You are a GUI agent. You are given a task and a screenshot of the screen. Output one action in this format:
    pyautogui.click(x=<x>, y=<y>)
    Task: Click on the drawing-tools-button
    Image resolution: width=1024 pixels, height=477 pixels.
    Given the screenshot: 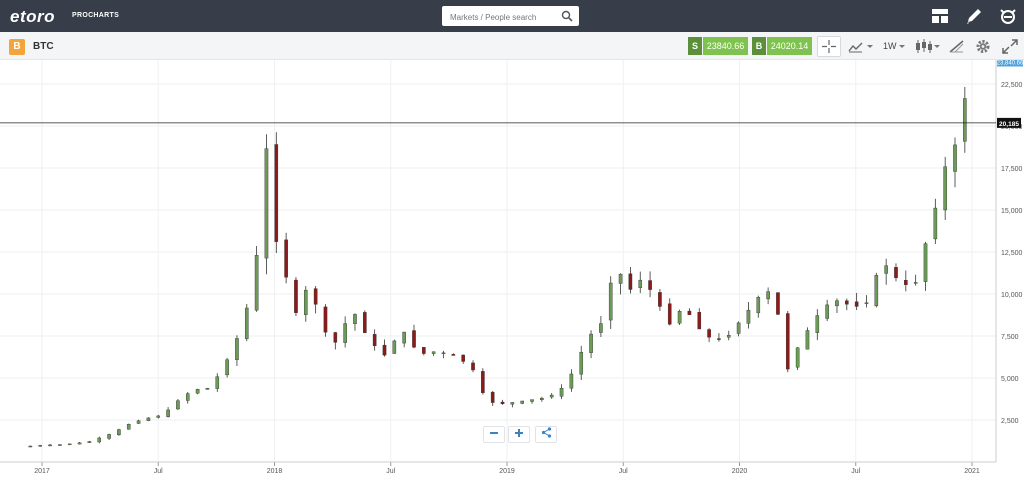 What is the action you would take?
    pyautogui.click(x=956, y=46)
    